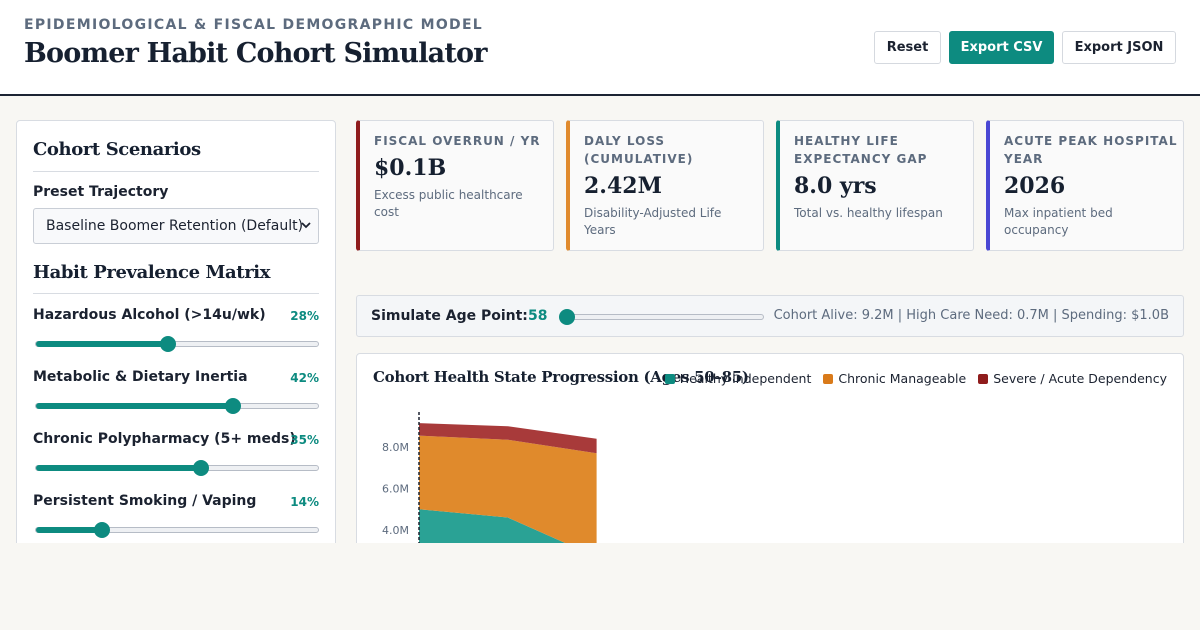 The width and height of the screenshot is (1200, 630). What do you see at coordinates (1058, 221) in the screenshot?
I see `card-subtitle: Max inpatient bed occupancy` at bounding box center [1058, 221].